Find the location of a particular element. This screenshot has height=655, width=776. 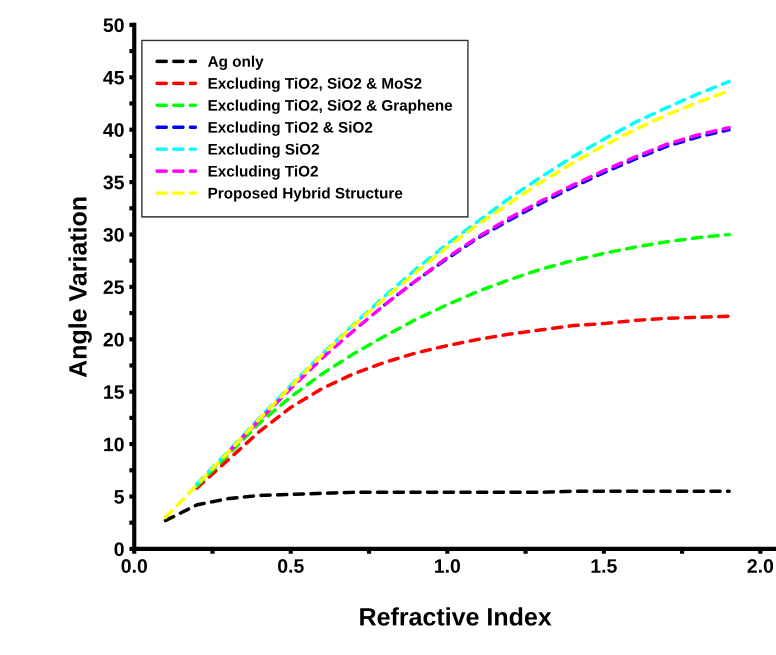

y-tick-label: 15 is located at coordinates (114, 392).